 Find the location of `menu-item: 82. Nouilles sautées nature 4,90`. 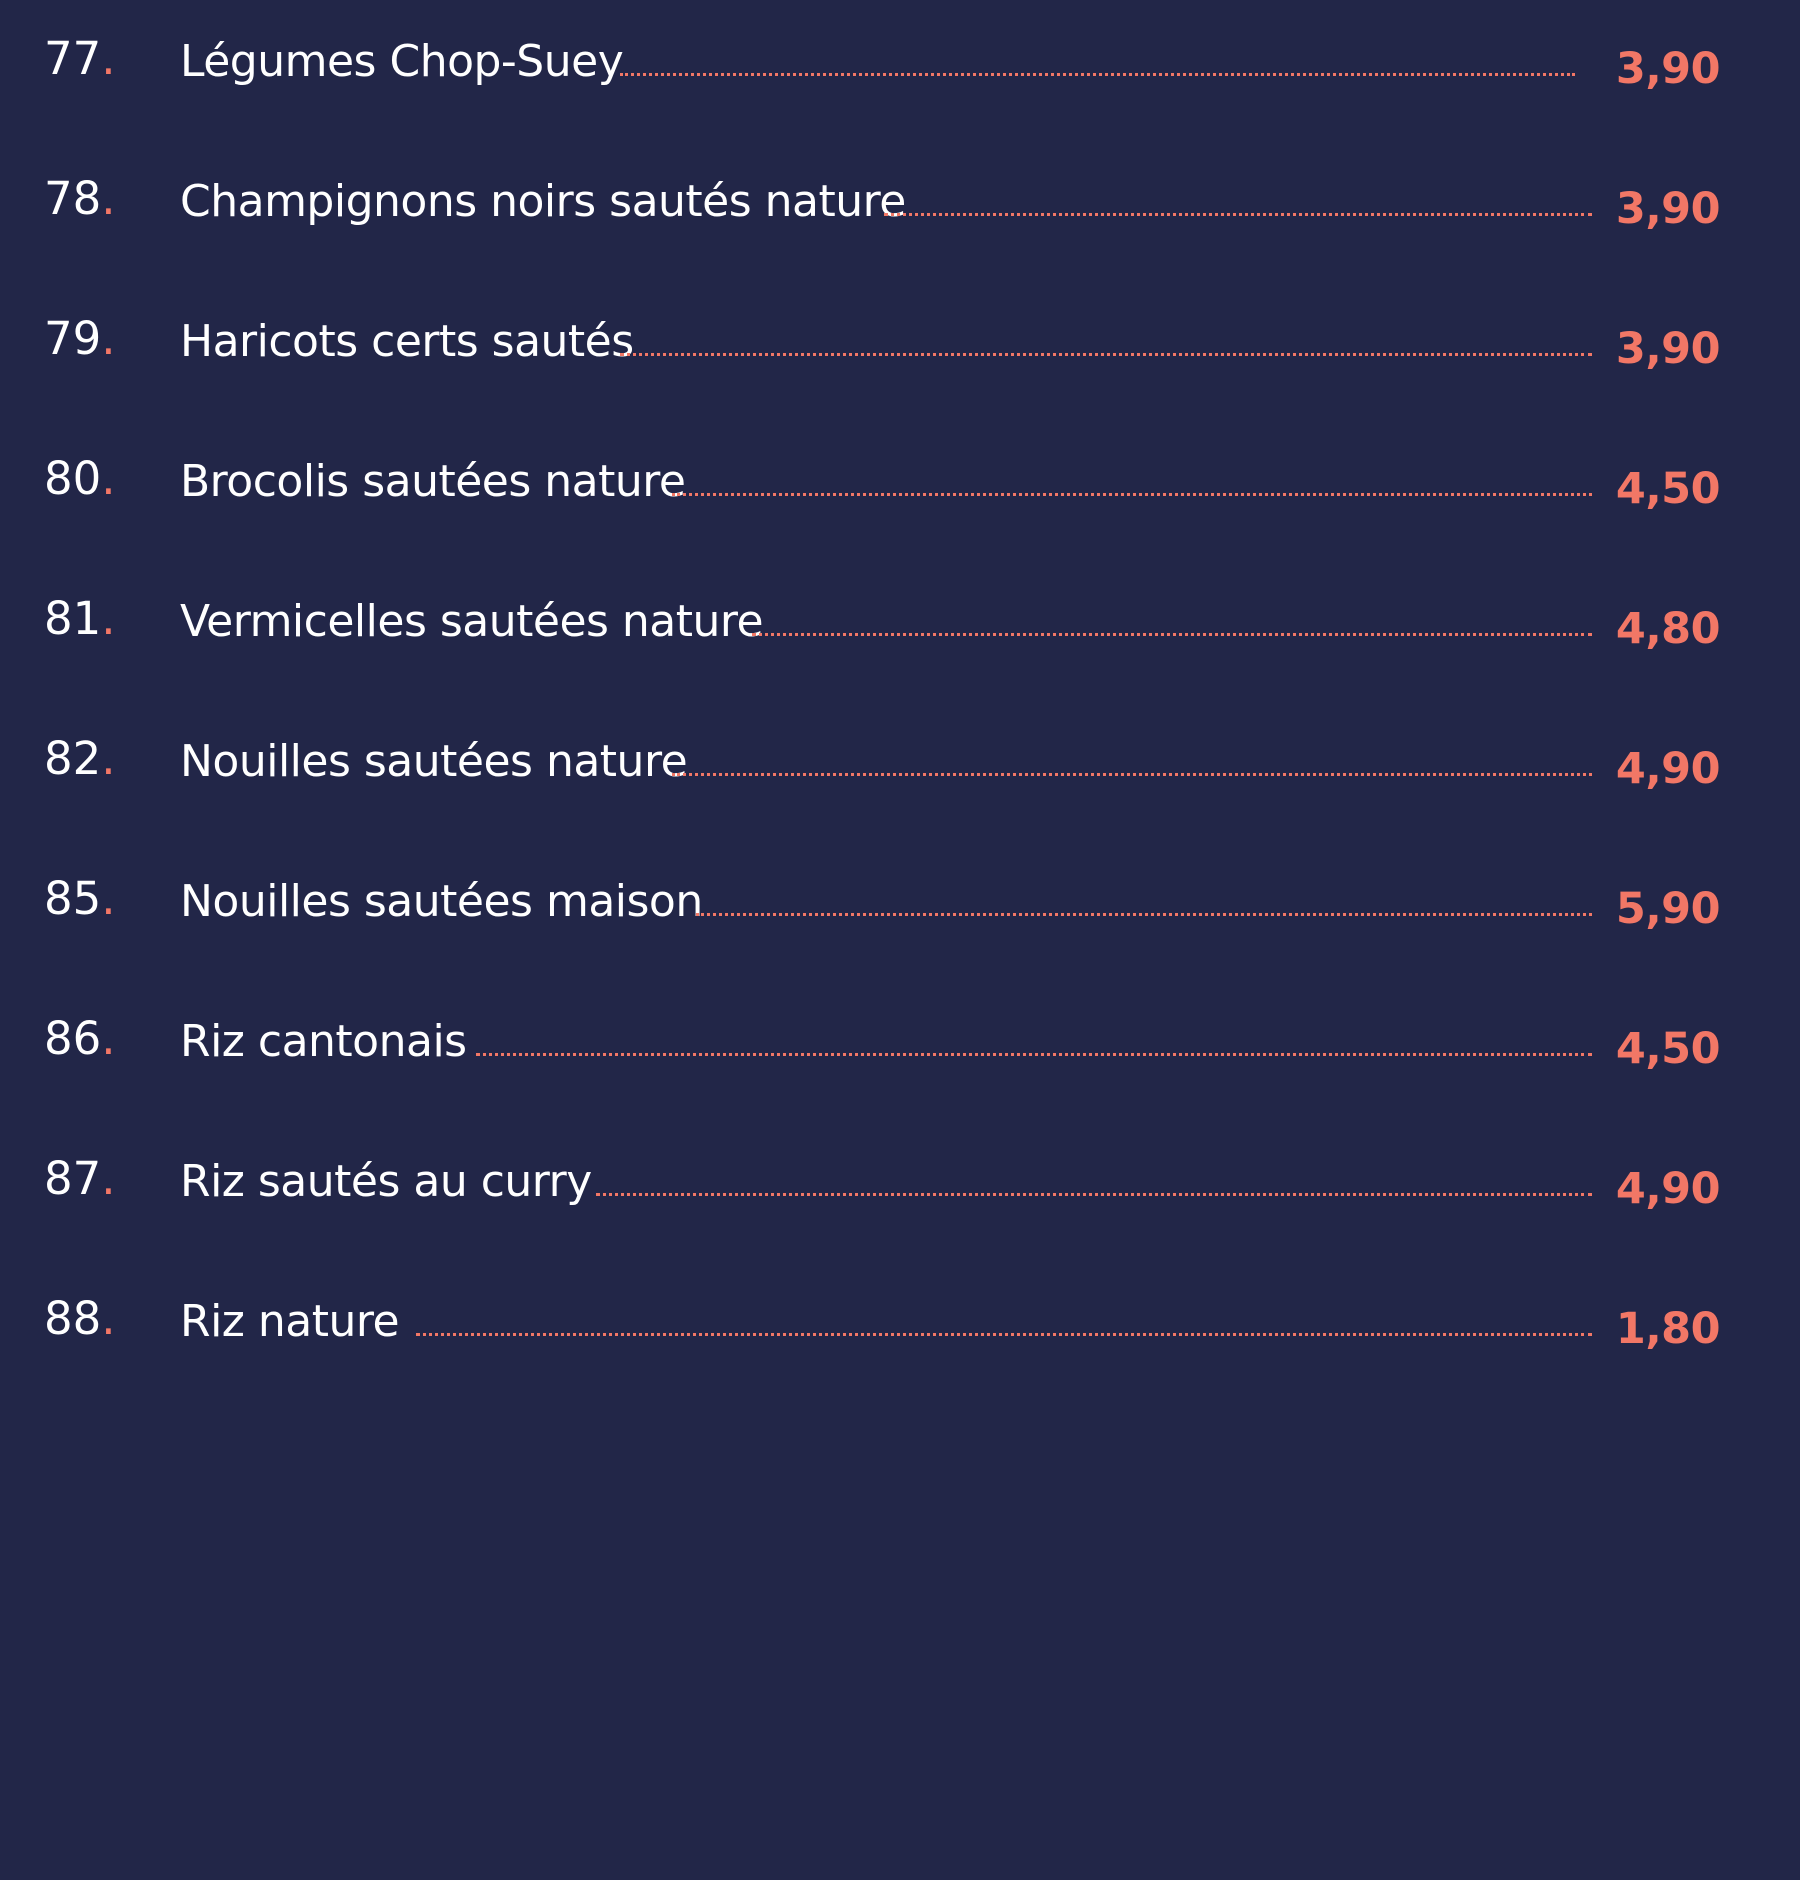

menu-item: 82. Nouilles sautées nature 4,90 is located at coordinates (900, 776).